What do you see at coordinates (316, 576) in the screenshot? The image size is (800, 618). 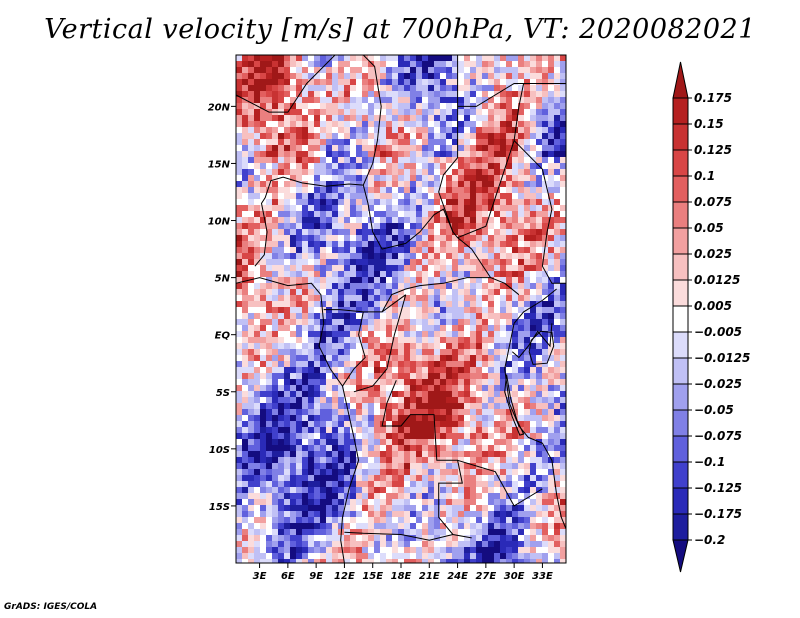 I see `x-tick-label: 9E` at bounding box center [316, 576].